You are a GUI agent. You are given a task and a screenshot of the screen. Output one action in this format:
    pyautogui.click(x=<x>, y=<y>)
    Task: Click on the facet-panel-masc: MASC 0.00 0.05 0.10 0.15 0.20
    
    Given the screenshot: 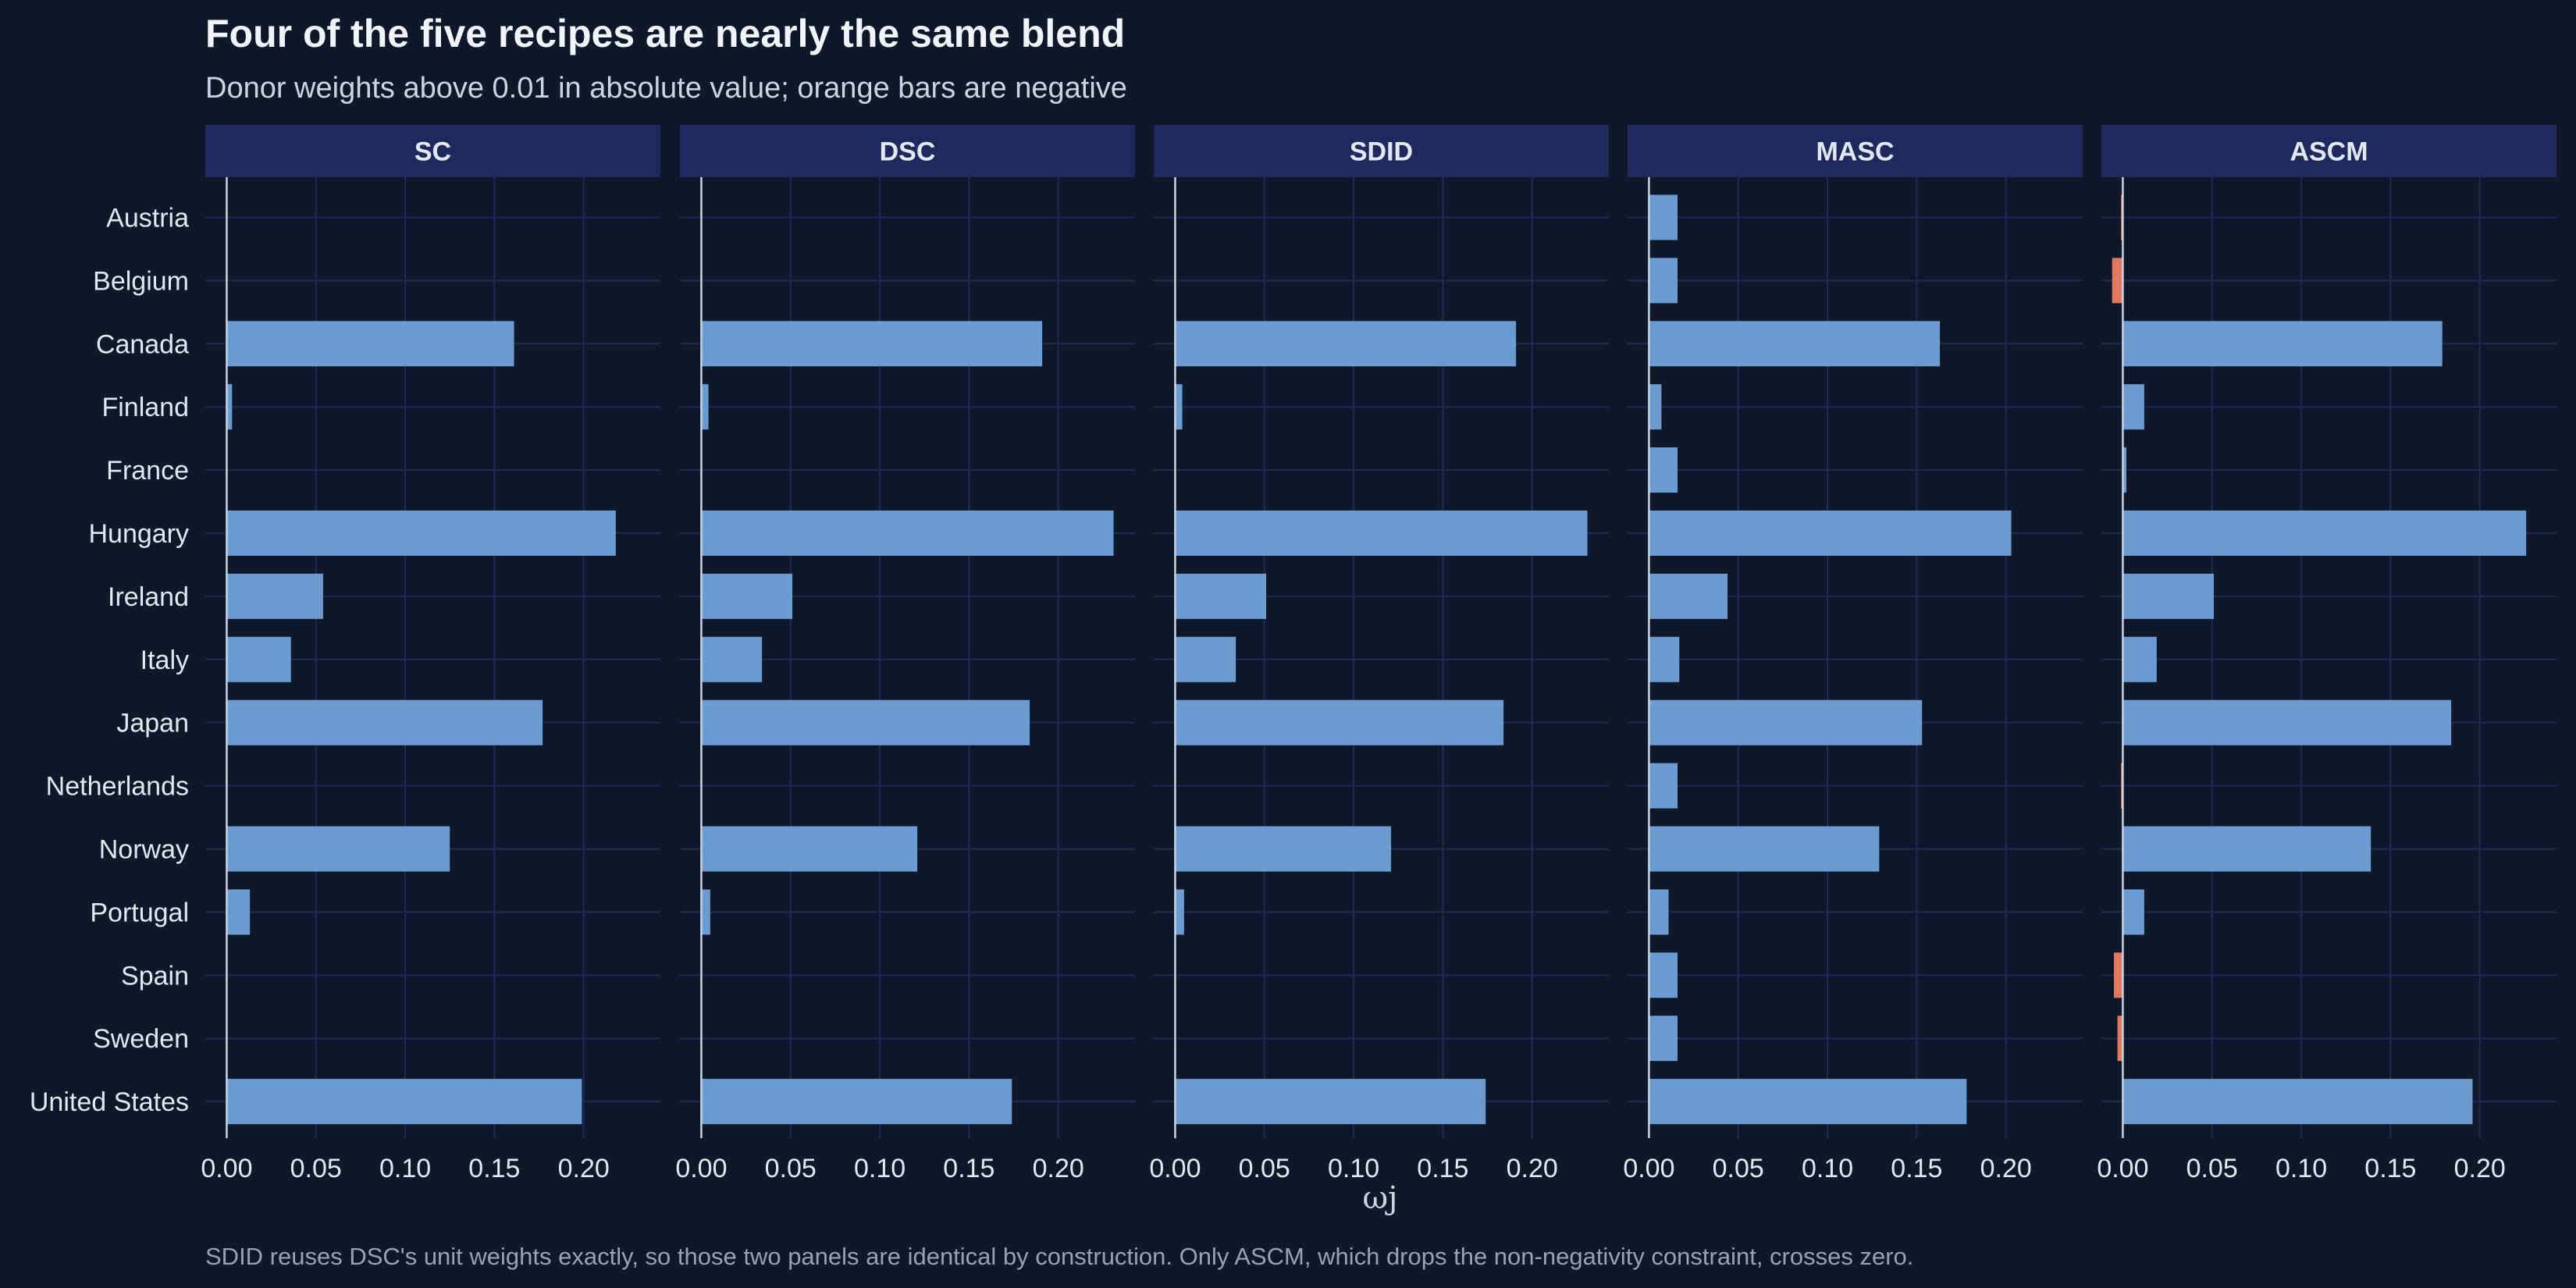 What is the action you would take?
    pyautogui.click(x=1853, y=654)
    